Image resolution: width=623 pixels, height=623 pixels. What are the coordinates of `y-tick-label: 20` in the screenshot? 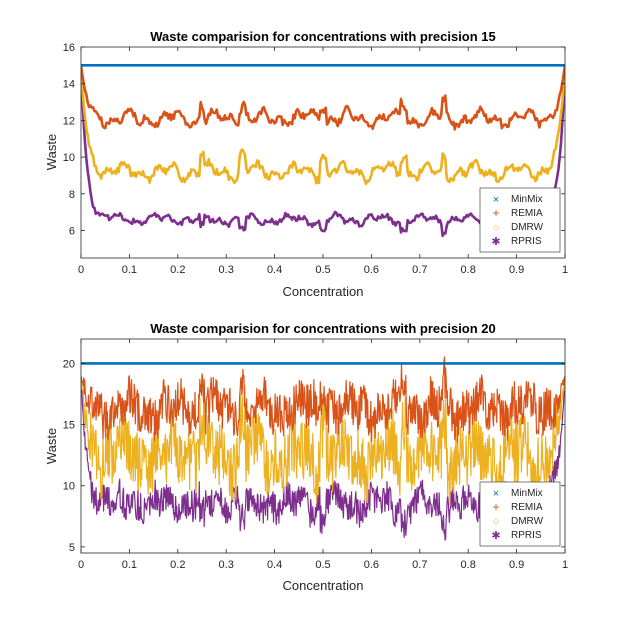 It's located at (69, 364).